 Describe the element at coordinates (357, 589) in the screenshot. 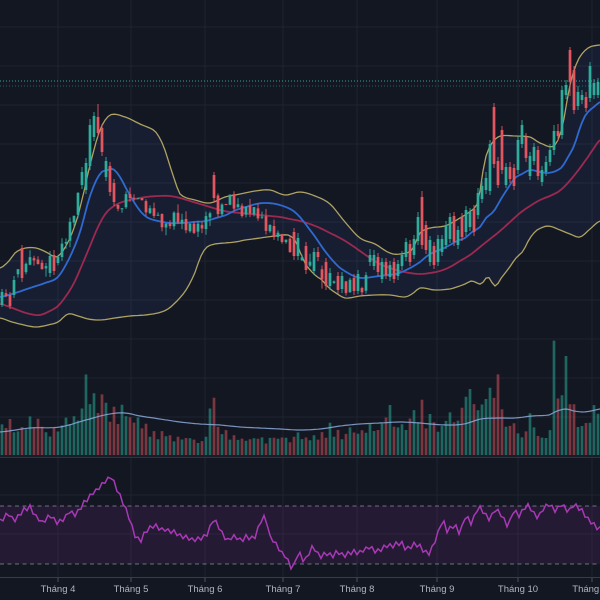

I see `svg-text: Tháng 8` at that location.